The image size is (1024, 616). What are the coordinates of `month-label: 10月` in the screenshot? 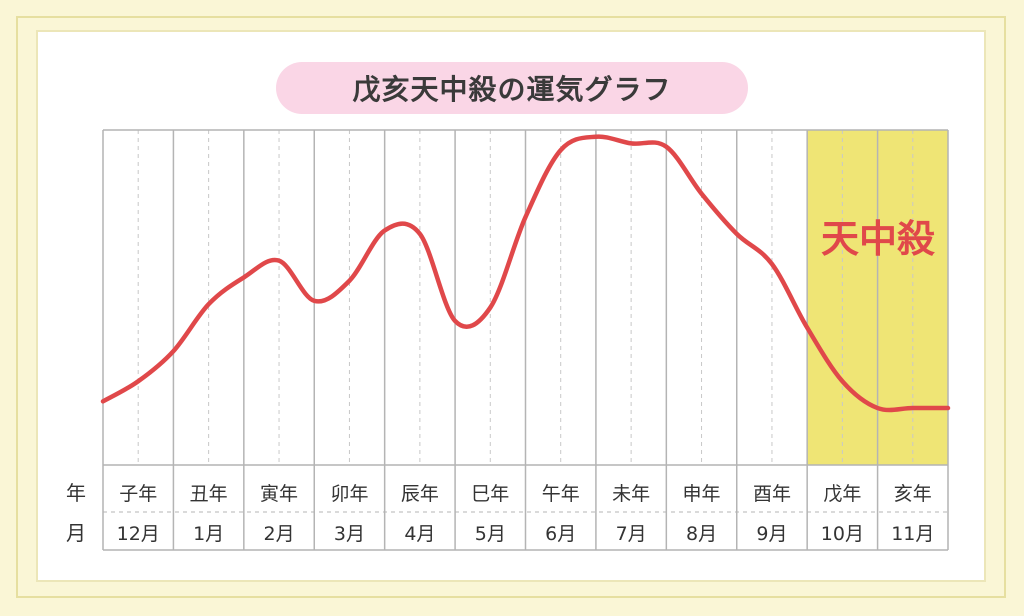 It's located at (842, 534).